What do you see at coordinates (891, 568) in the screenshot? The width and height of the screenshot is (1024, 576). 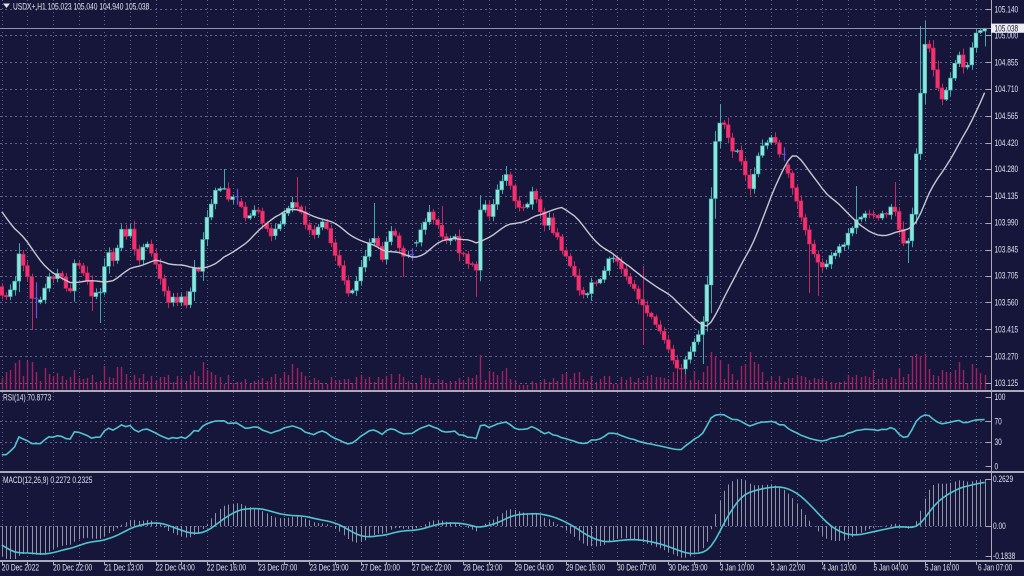 I see `svg-text: 5 Jan 04:00` at bounding box center [891, 568].